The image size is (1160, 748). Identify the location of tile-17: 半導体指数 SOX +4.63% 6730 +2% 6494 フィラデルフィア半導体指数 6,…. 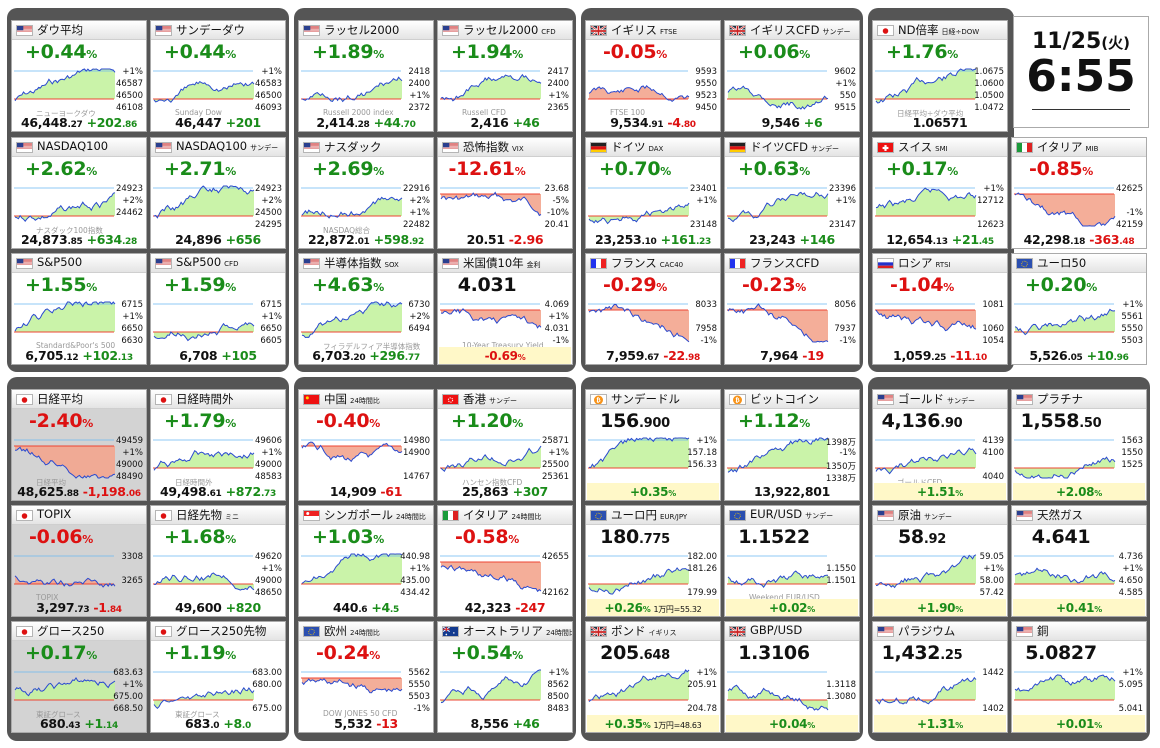
(366, 309).